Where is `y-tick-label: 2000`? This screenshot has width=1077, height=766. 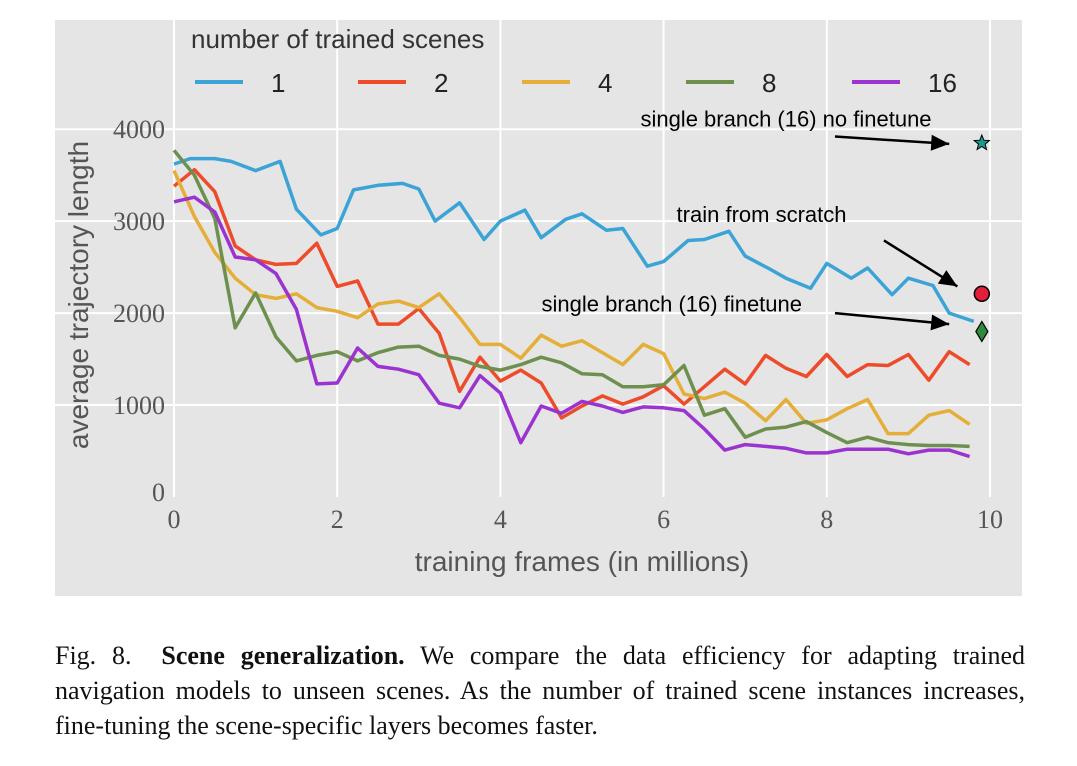 y-tick-label: 2000 is located at coordinates (139, 313).